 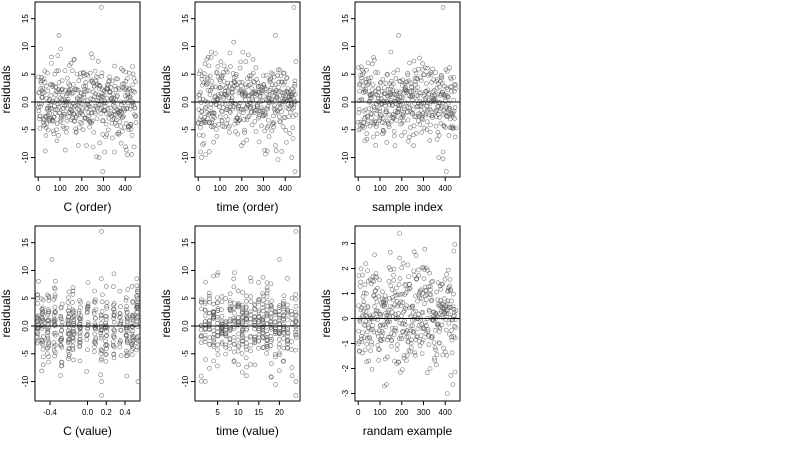 What do you see at coordinates (104, 188) in the screenshot?
I see `x-tick-label: 300` at bounding box center [104, 188].